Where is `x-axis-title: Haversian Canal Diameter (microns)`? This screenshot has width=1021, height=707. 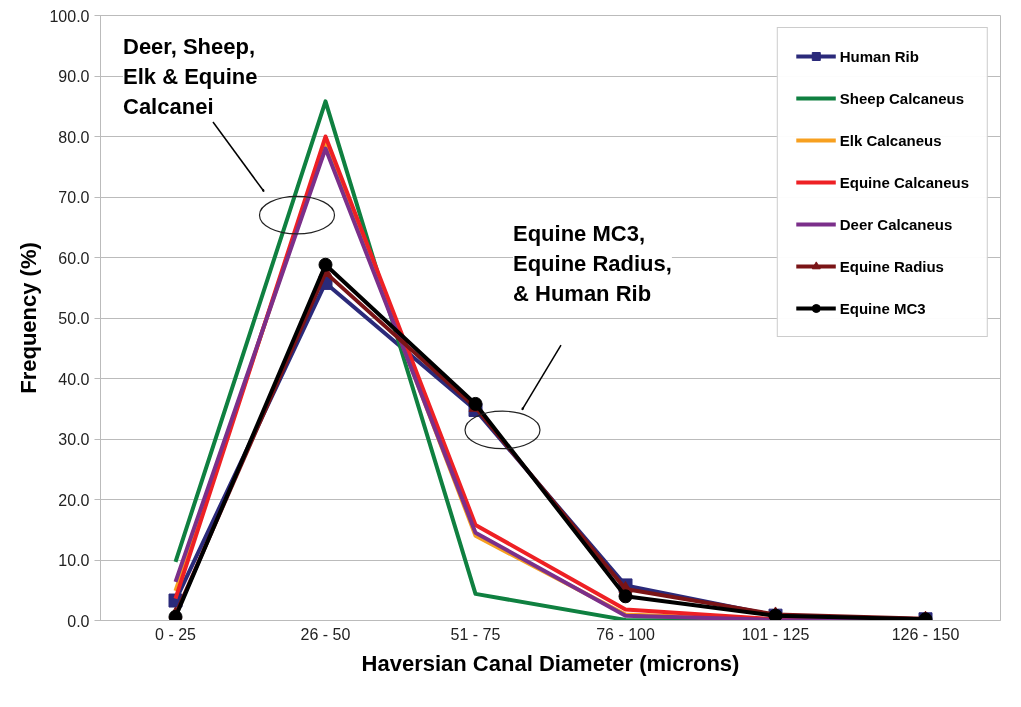
x-axis-title: Haversian Canal Diameter (microns) is located at coordinates (550, 663).